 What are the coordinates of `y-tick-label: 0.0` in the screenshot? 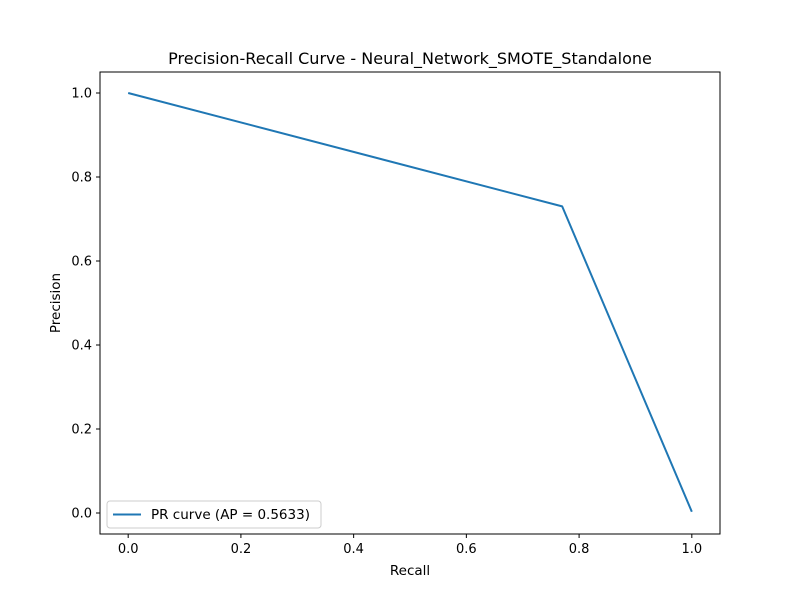 It's located at (81, 514).